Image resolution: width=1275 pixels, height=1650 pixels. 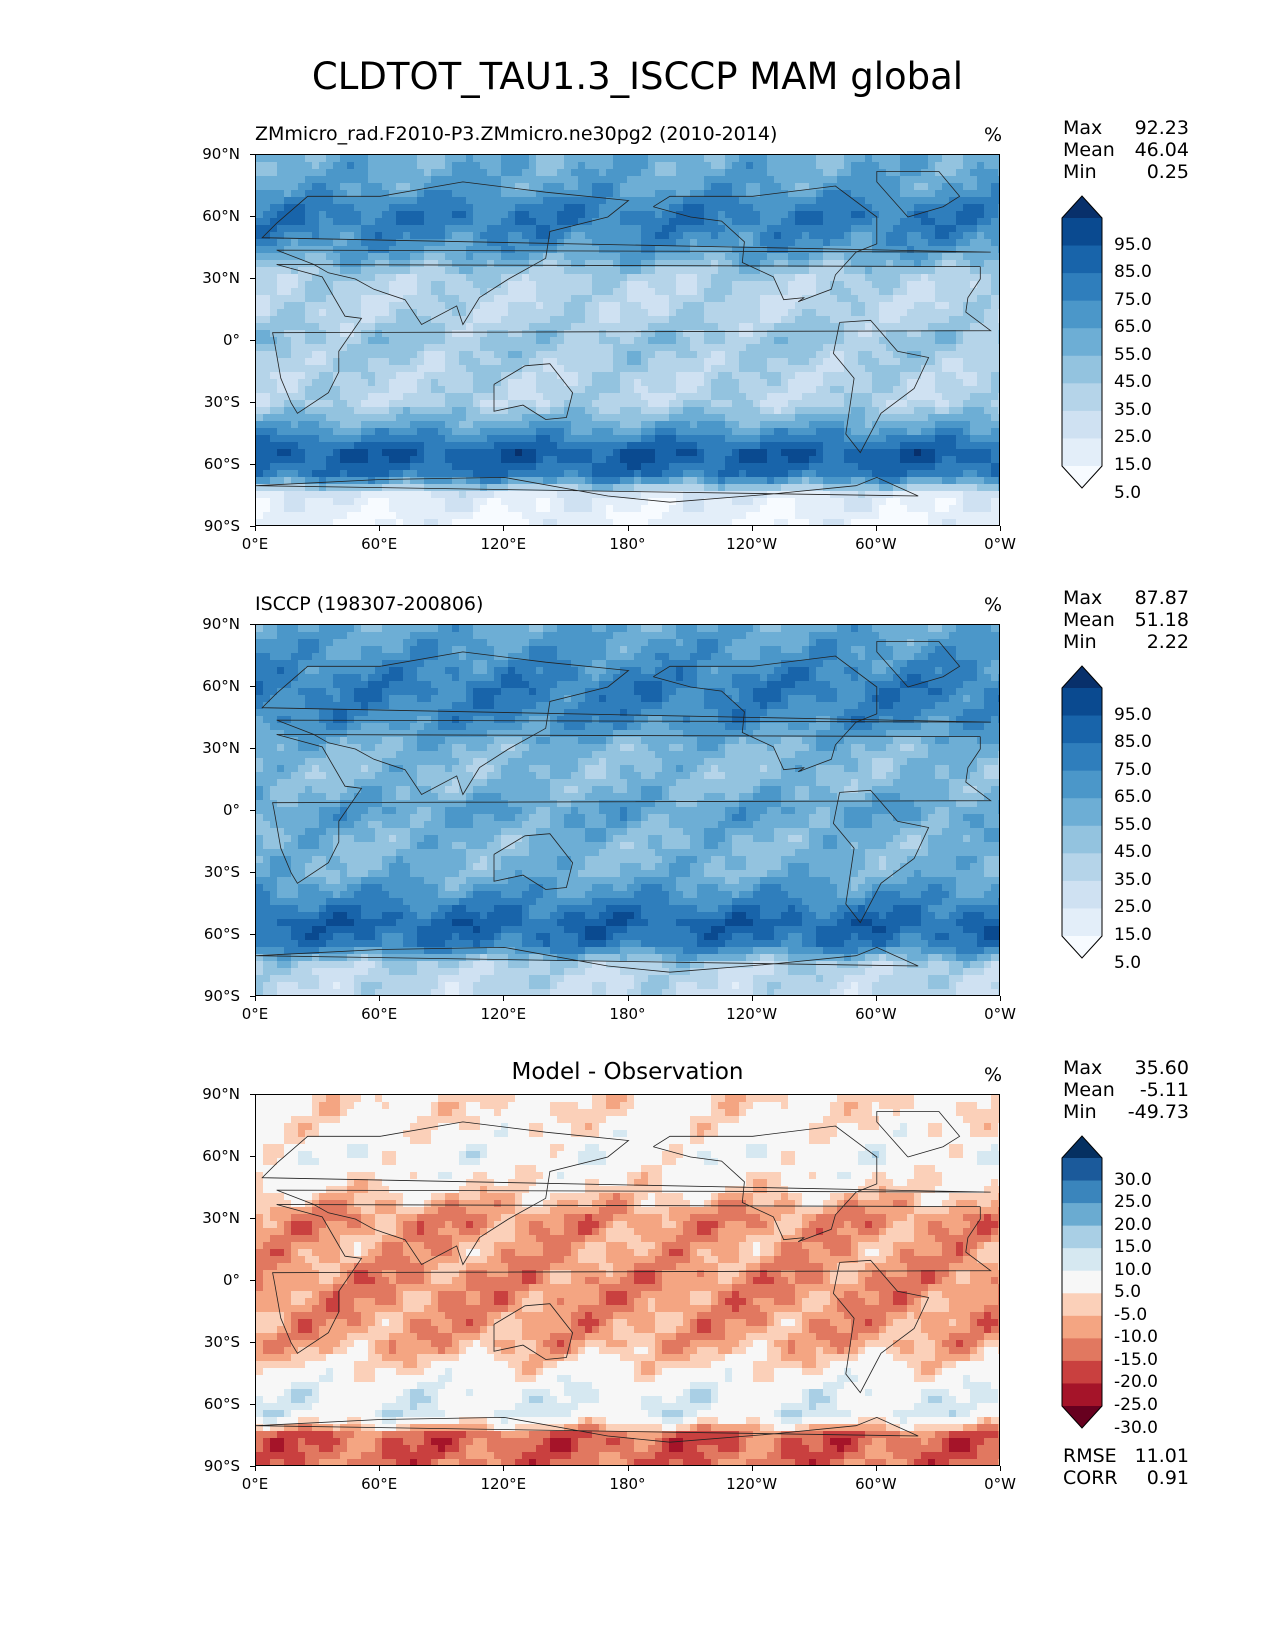 What do you see at coordinates (1128, 492) in the screenshot?
I see `colorbar-tick-label: 5.0` at bounding box center [1128, 492].